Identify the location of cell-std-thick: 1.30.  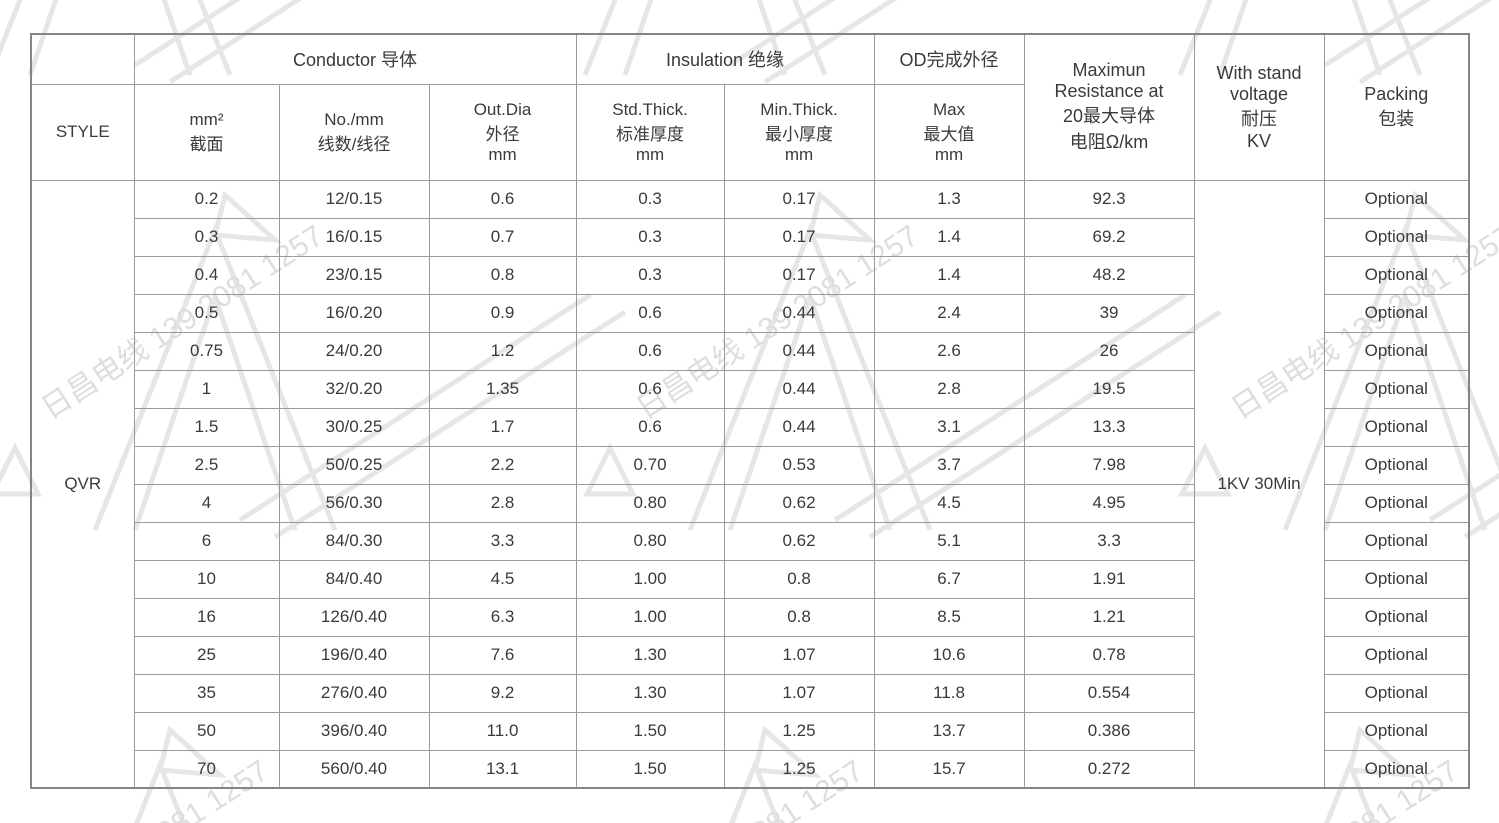
(650, 693).